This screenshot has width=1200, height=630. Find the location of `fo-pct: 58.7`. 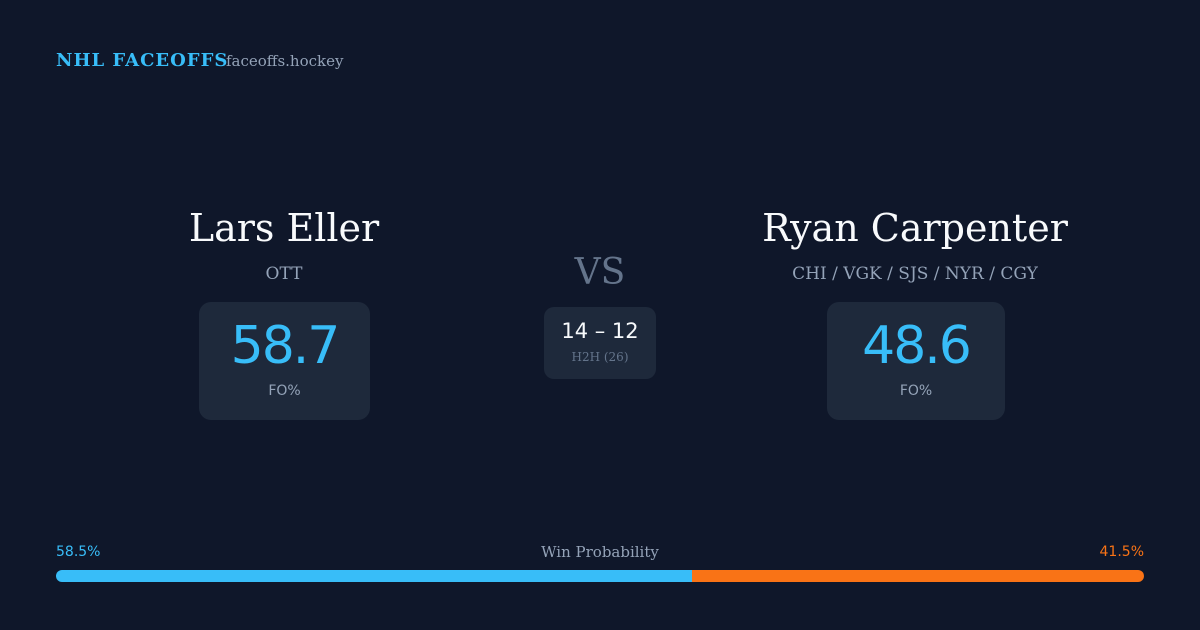

fo-pct: 58.7 is located at coordinates (285, 346).